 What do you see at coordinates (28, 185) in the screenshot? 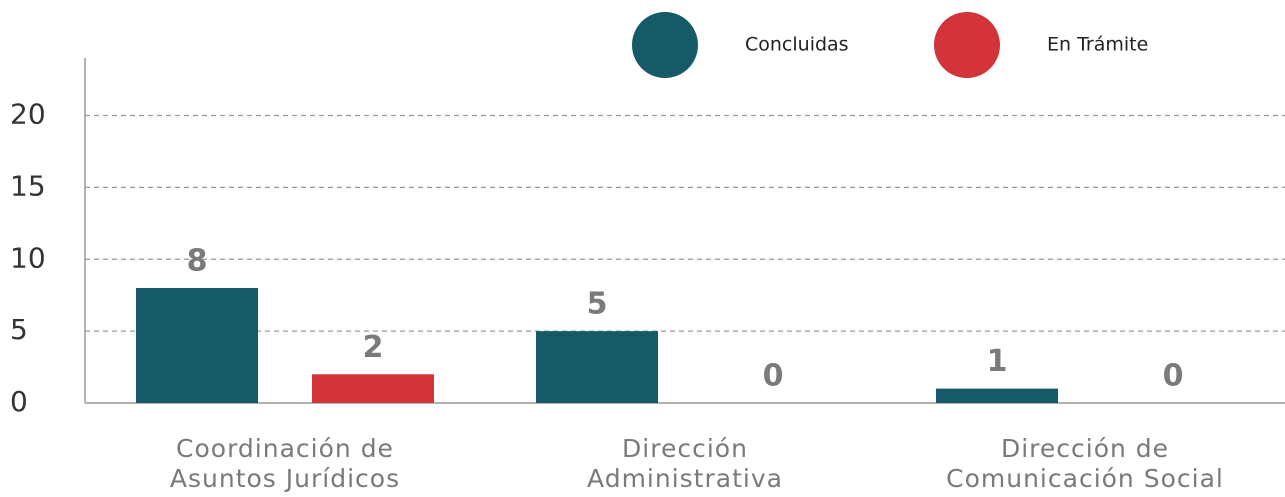
I see `y-tick-label: 15` at bounding box center [28, 185].